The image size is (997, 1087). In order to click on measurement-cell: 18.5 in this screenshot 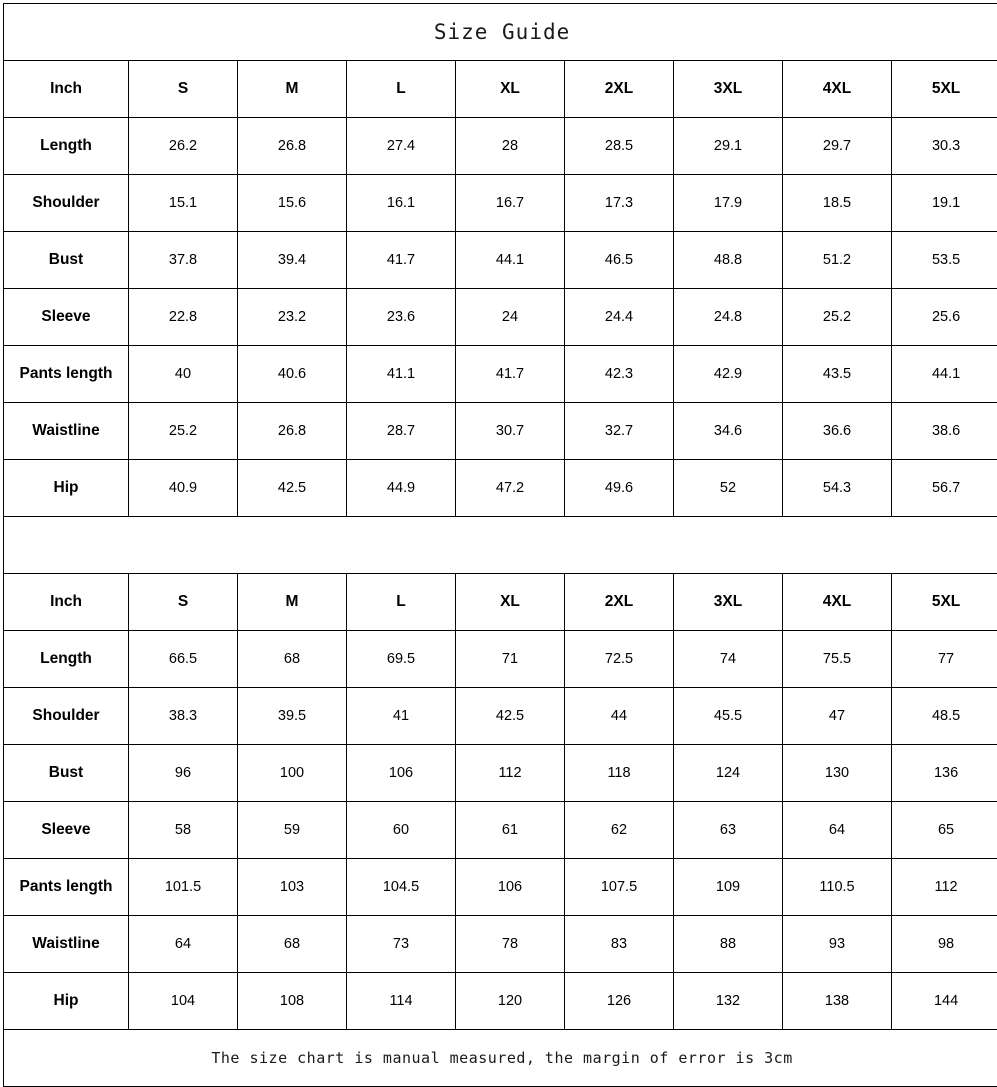, I will do `click(837, 203)`.